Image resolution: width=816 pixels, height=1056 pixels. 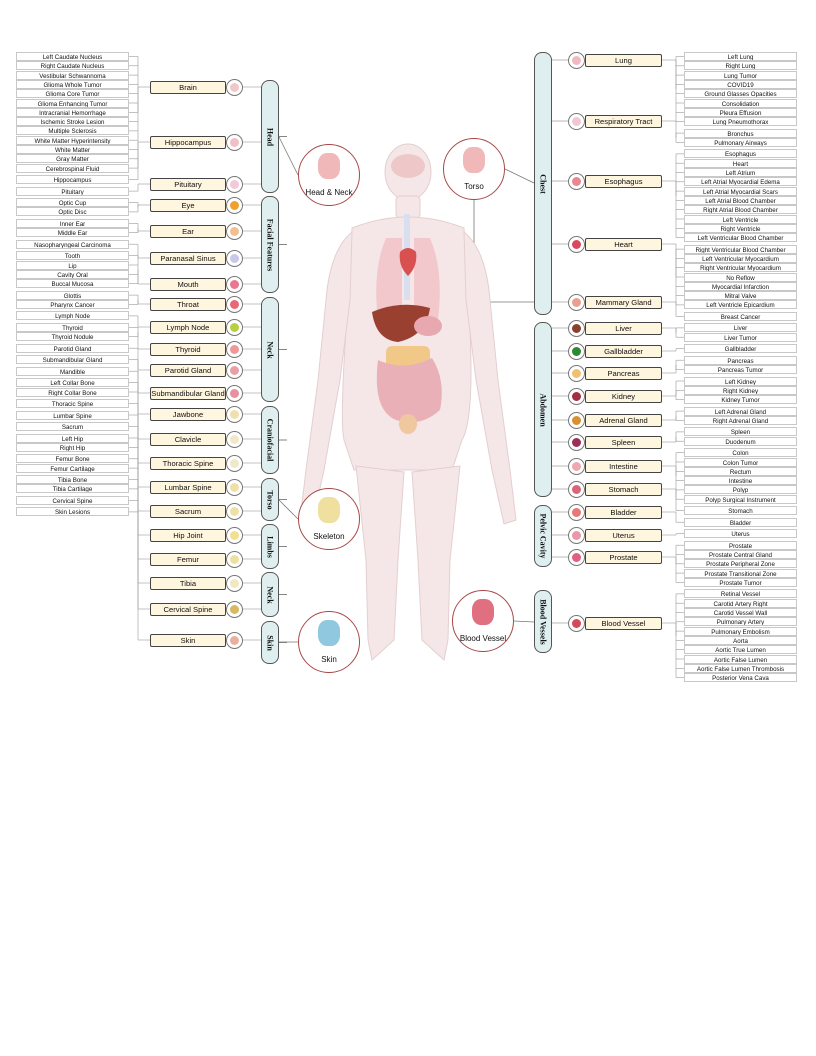 I want to click on leaf-thyroid-nodule: Thyroid Nodule, so click(x=72, y=337).